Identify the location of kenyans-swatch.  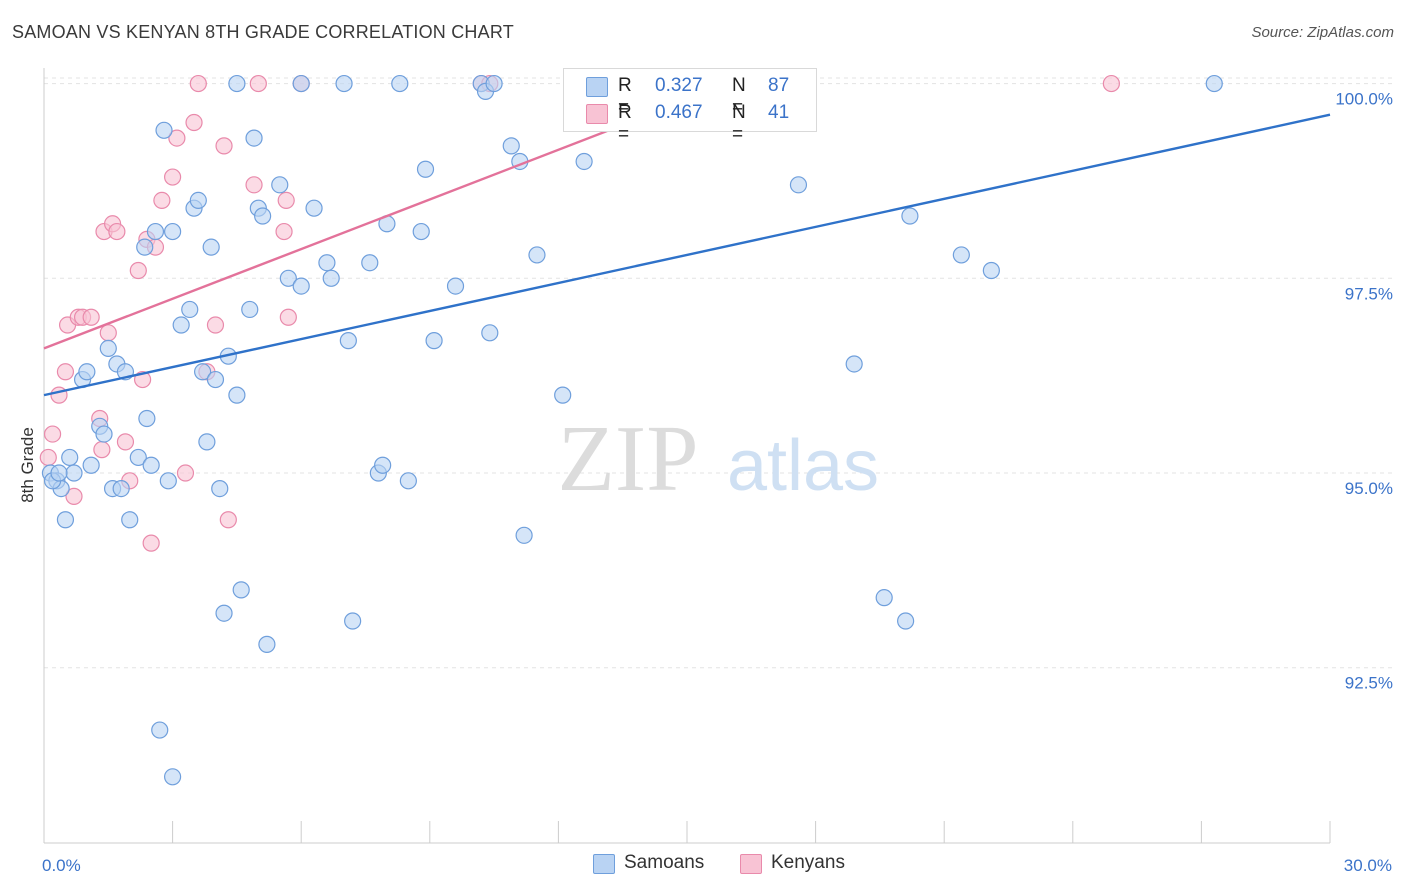
(751, 864).